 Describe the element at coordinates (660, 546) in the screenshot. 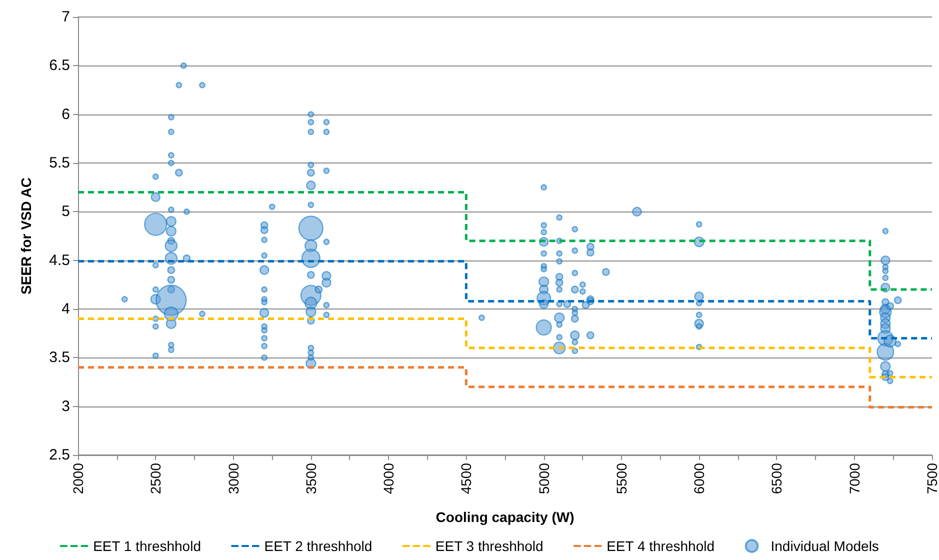

I see `legend-label: EET 4 threshhold` at that location.